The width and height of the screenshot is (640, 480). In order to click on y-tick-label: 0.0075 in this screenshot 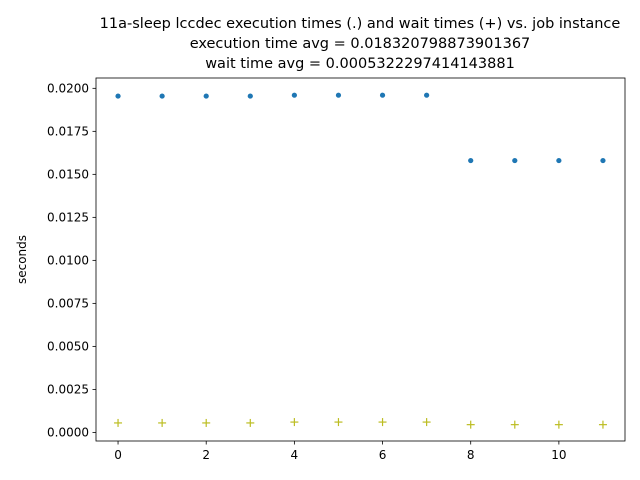, I will do `click(68, 304)`.